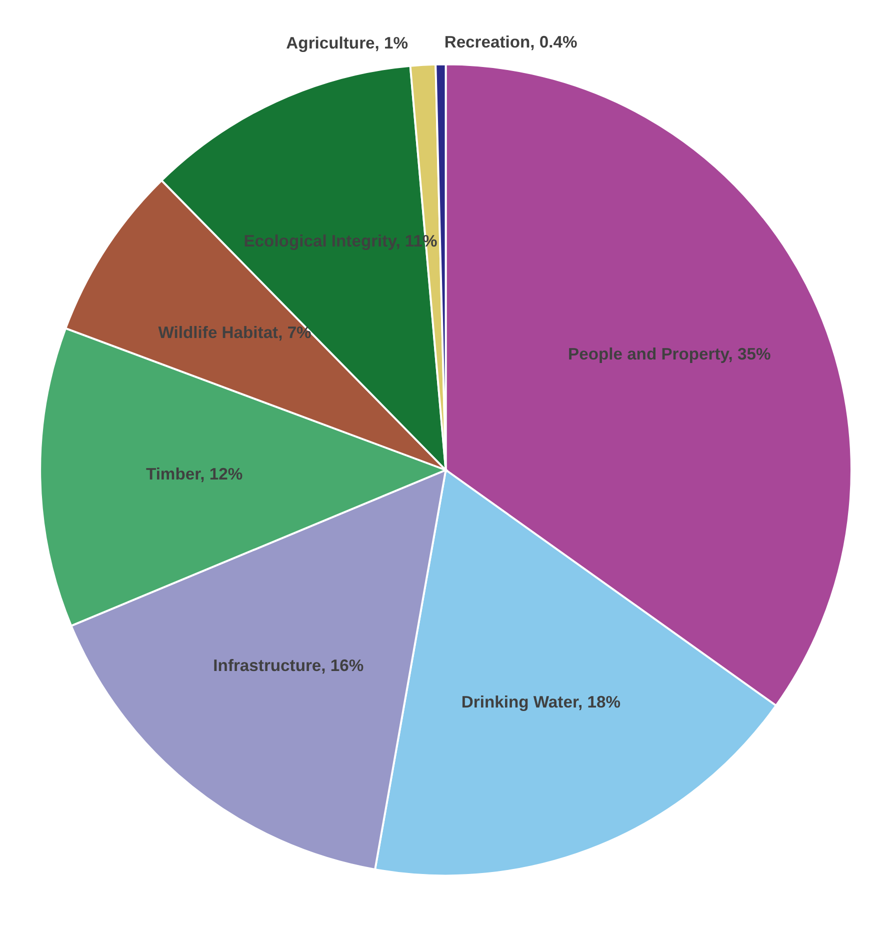  I want to click on slice-label: People and Property, 35%, so click(669, 354).